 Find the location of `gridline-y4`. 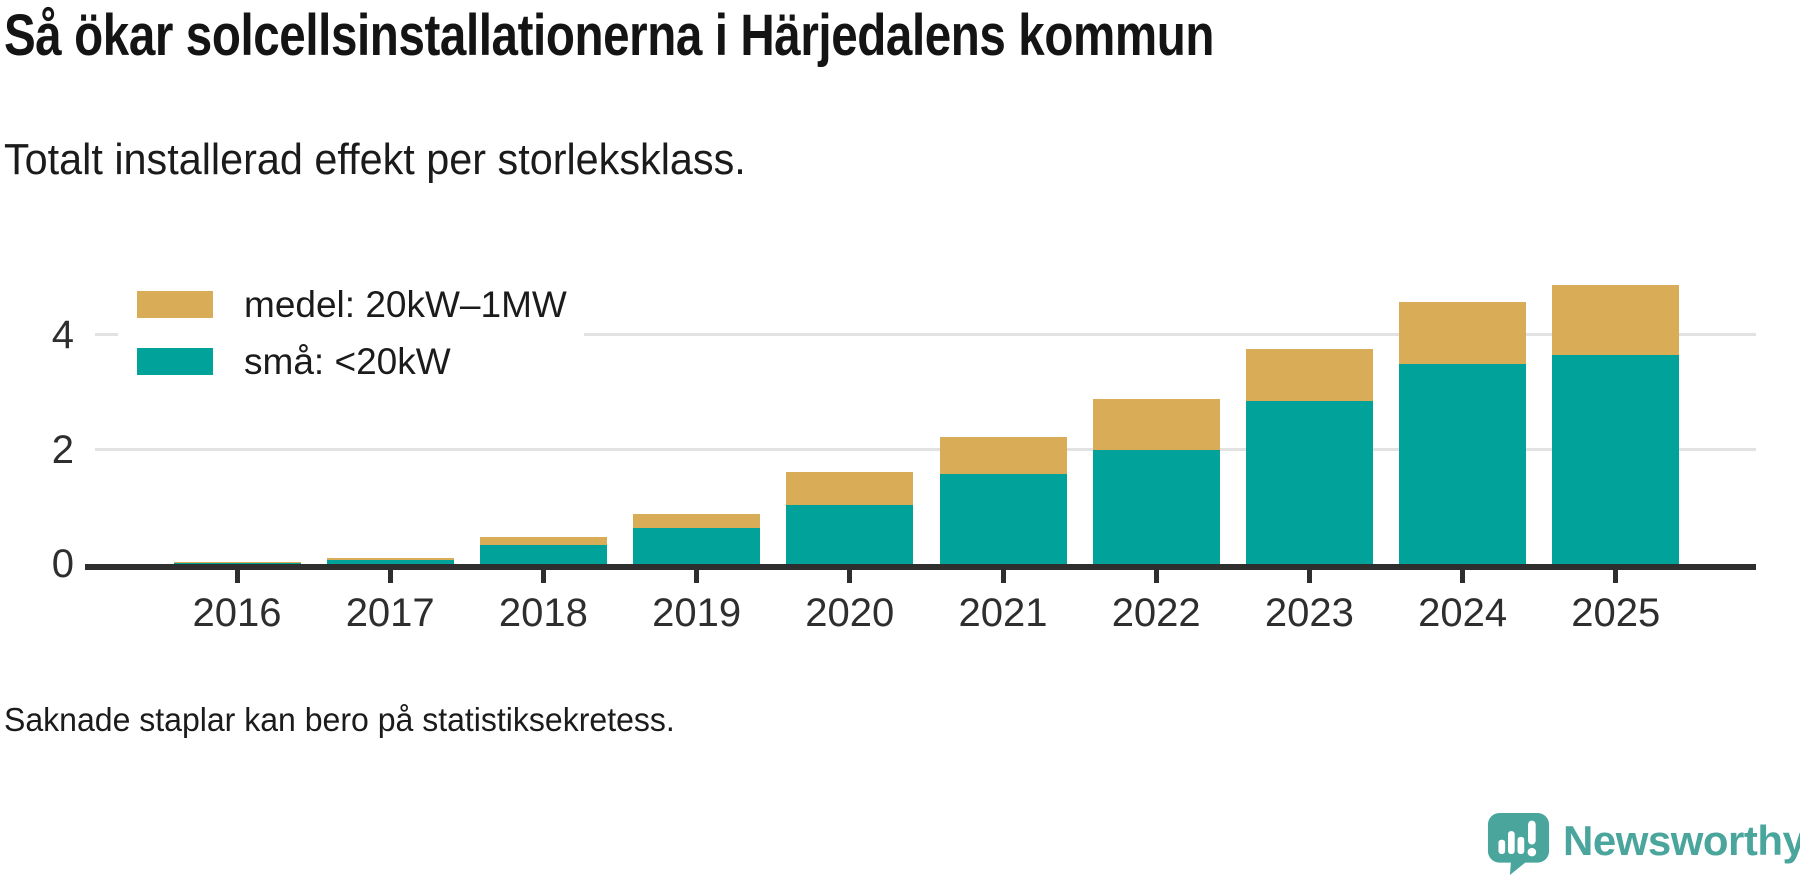

gridline-y4 is located at coordinates (925, 335).